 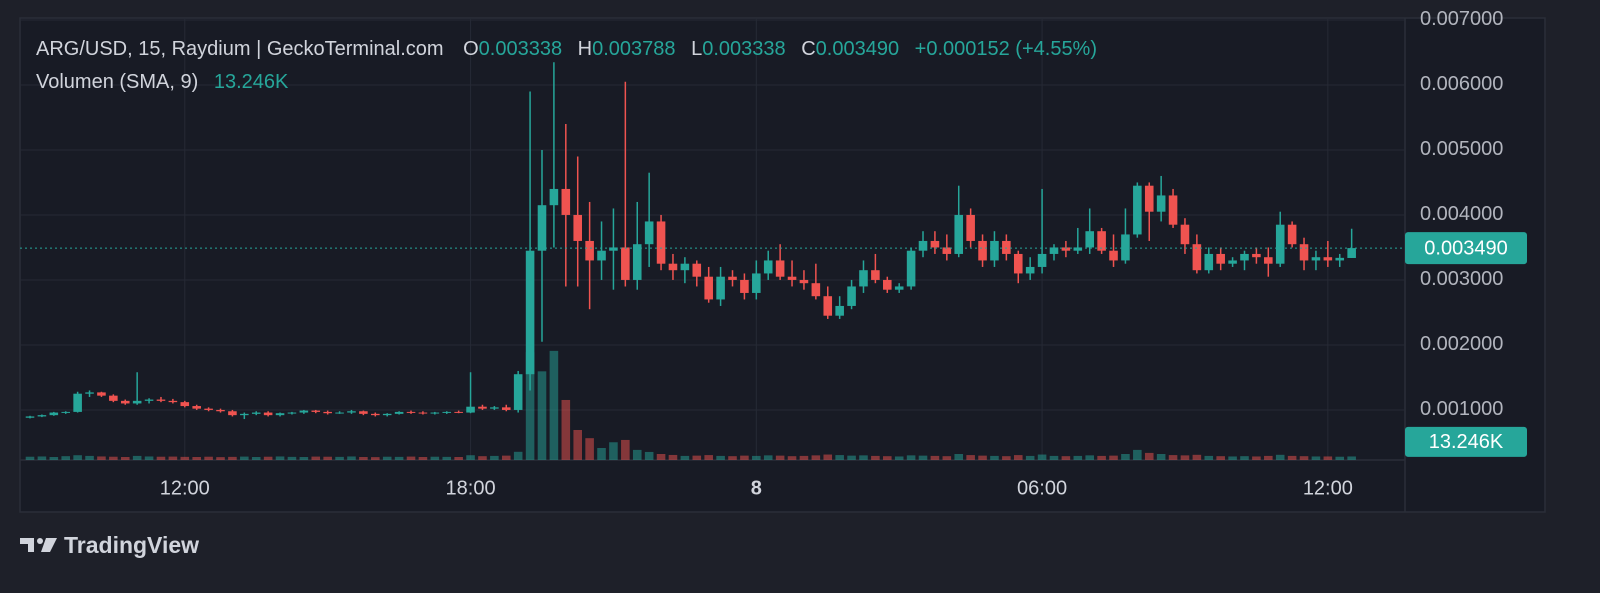 What do you see at coordinates (240, 49) in the screenshot?
I see `symbol: ARG/USD, 15, Raydium | GeckoTerminal.com` at bounding box center [240, 49].